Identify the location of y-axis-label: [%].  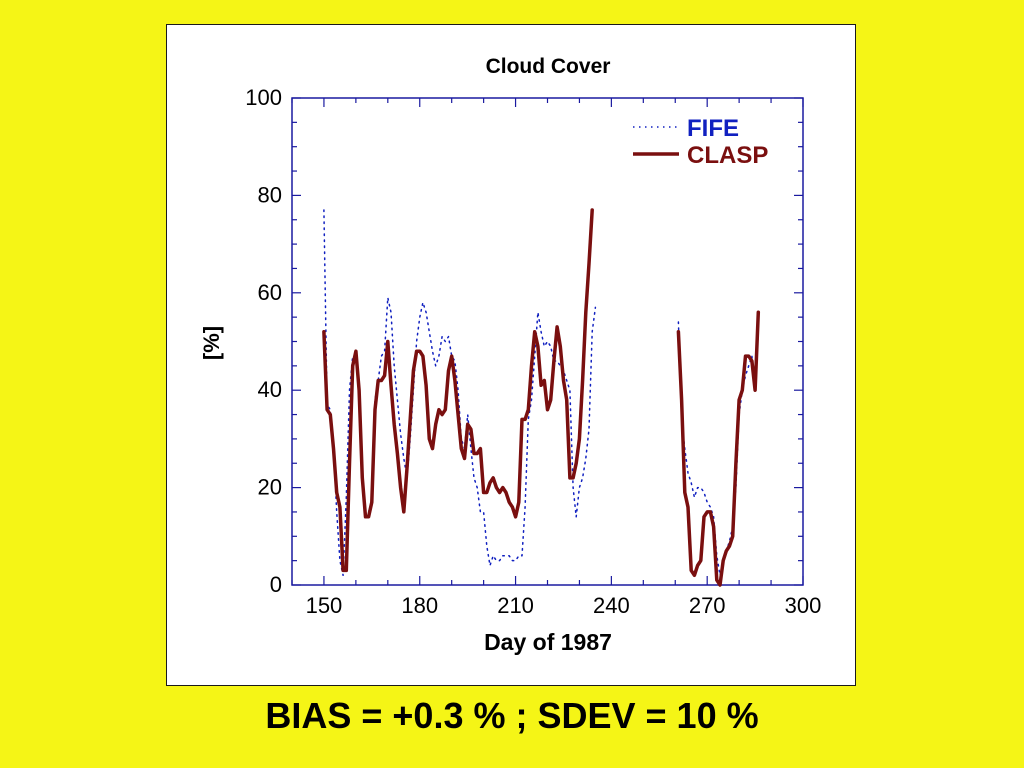
(211, 343).